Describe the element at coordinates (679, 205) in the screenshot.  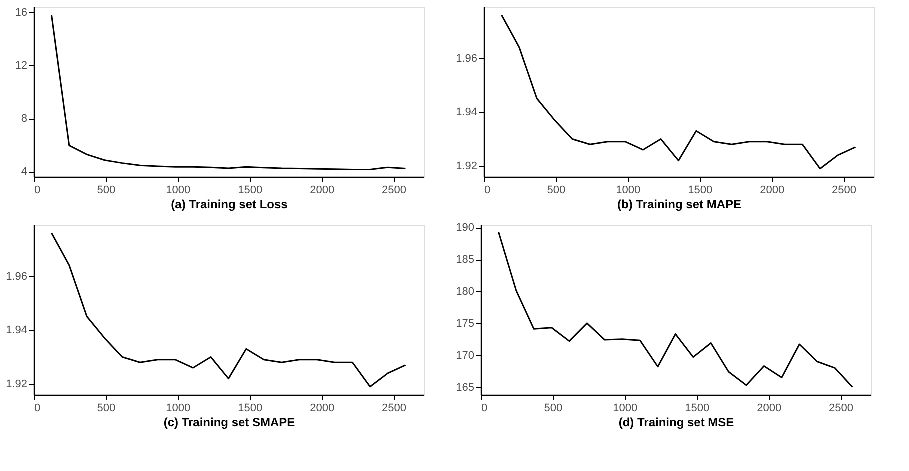
I see `x-axis-title: (b) Training set MAPE` at that location.